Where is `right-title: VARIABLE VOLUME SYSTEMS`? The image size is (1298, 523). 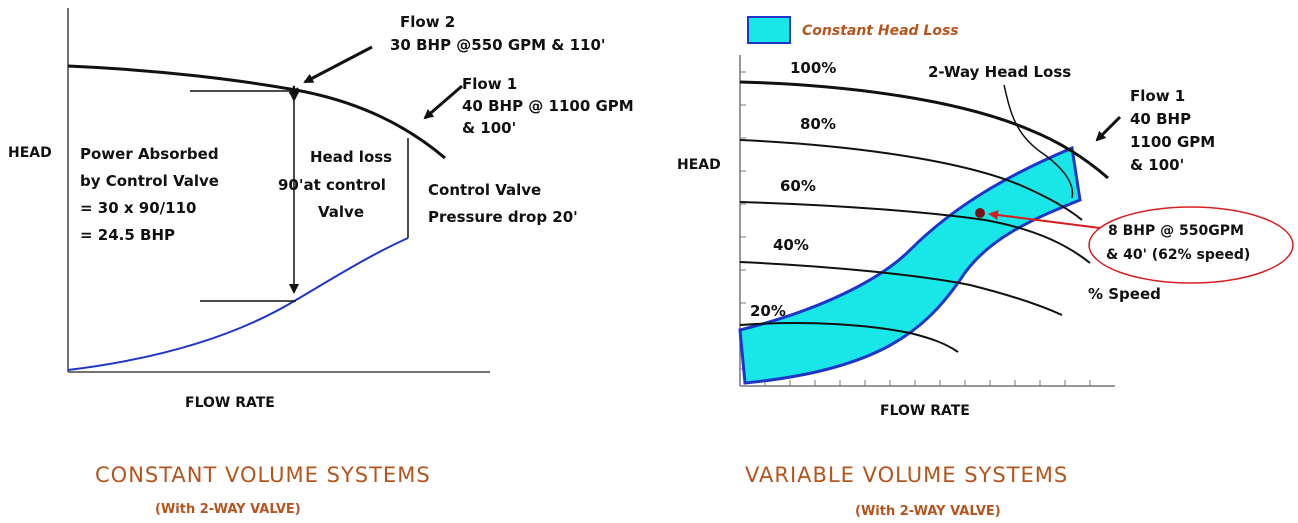 right-title: VARIABLE VOLUME SYSTEMS is located at coordinates (906, 475).